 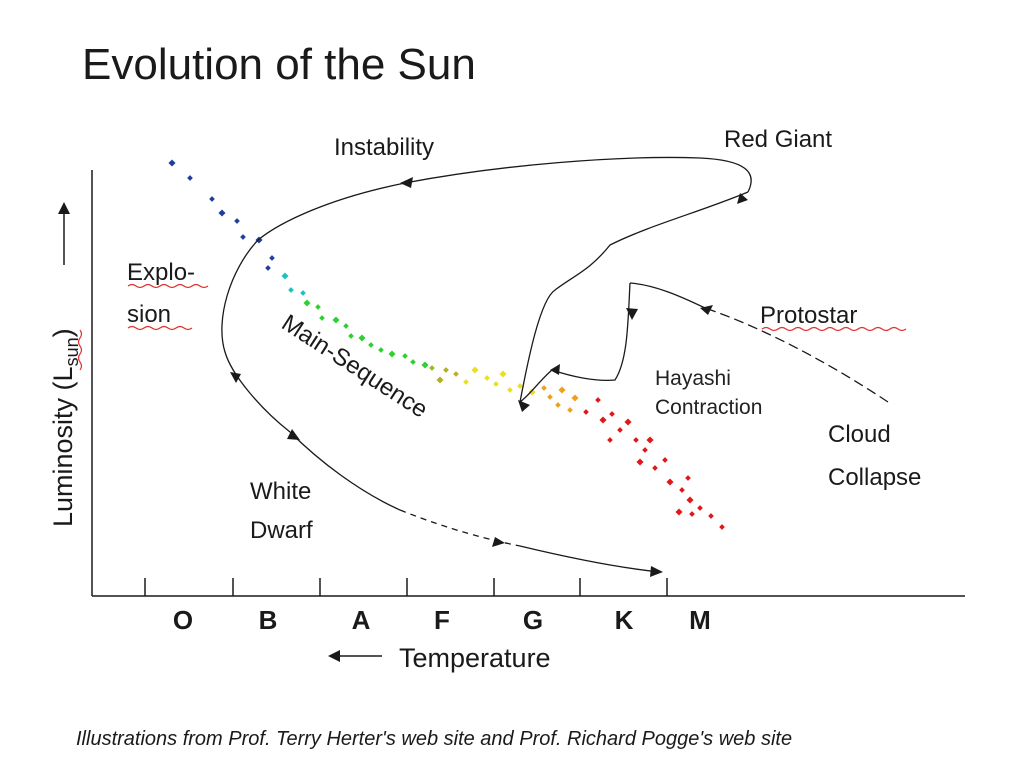 I want to click on hayashi-track, so click(x=575, y=342).